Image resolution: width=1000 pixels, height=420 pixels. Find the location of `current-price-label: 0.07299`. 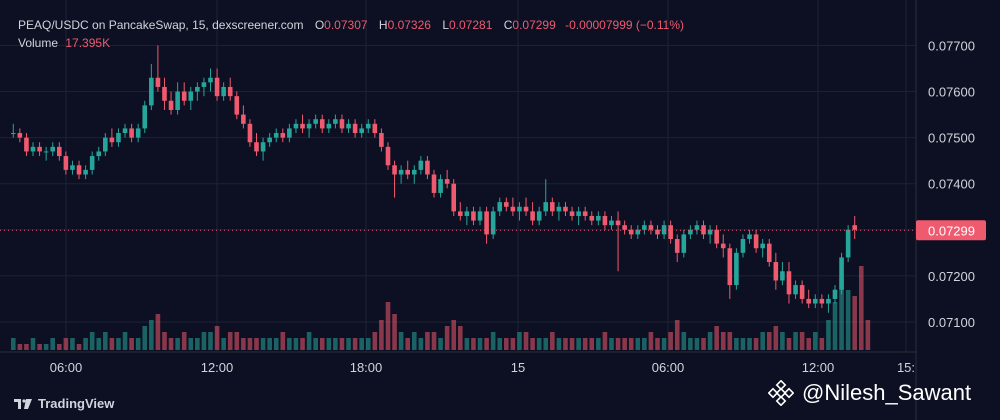

current-price-label: 0.07299 is located at coordinates (951, 230).